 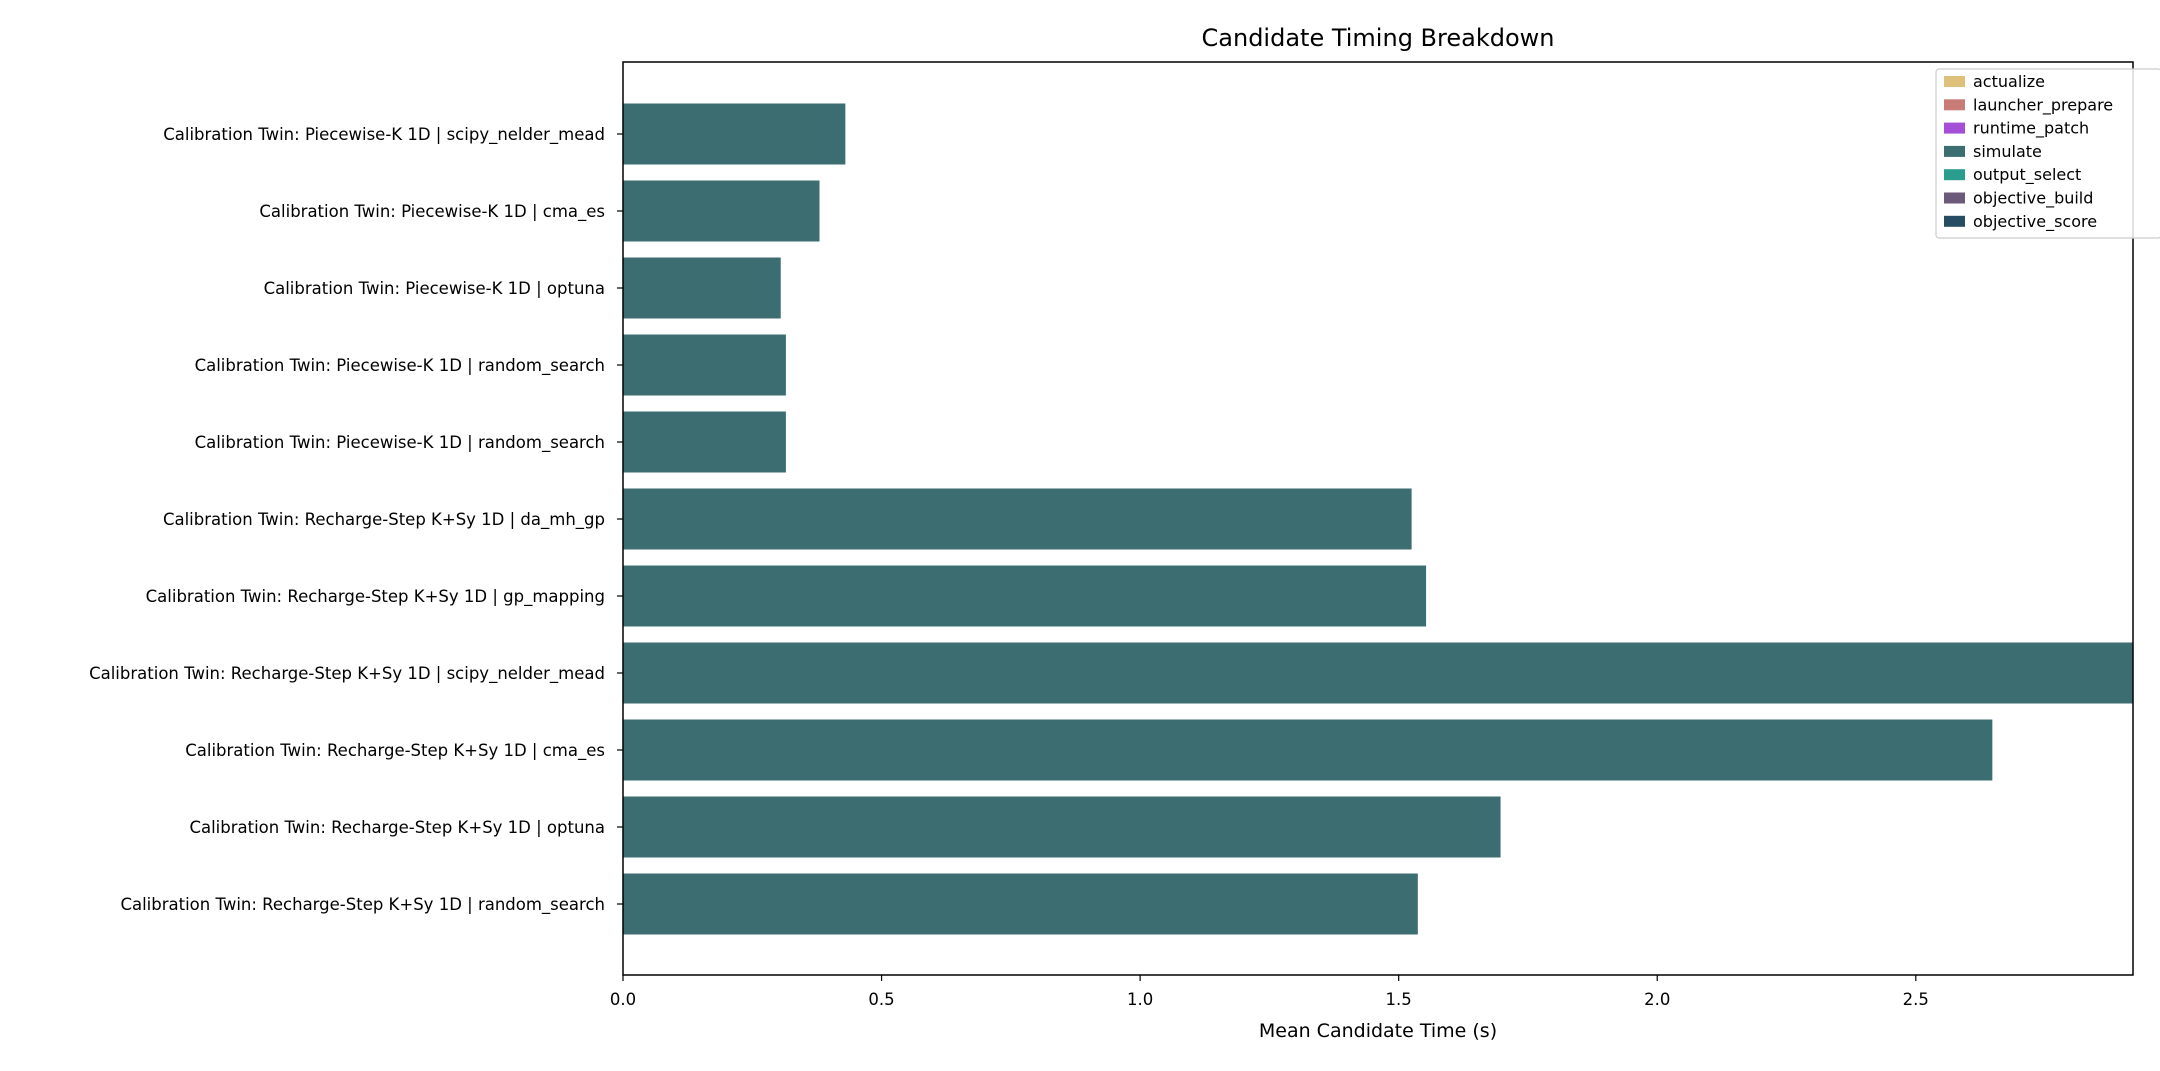 What do you see at coordinates (2009, 81) in the screenshot?
I see `legend-label-actualize: actualize` at bounding box center [2009, 81].